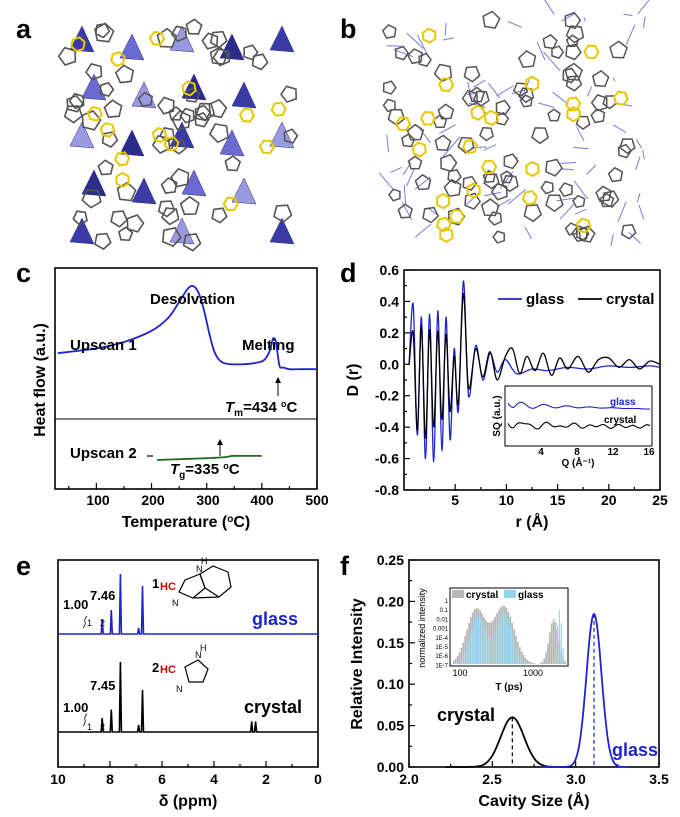 This screenshot has height=817, width=680. I want to click on chart-e-xtick-8: 8, so click(110, 779).